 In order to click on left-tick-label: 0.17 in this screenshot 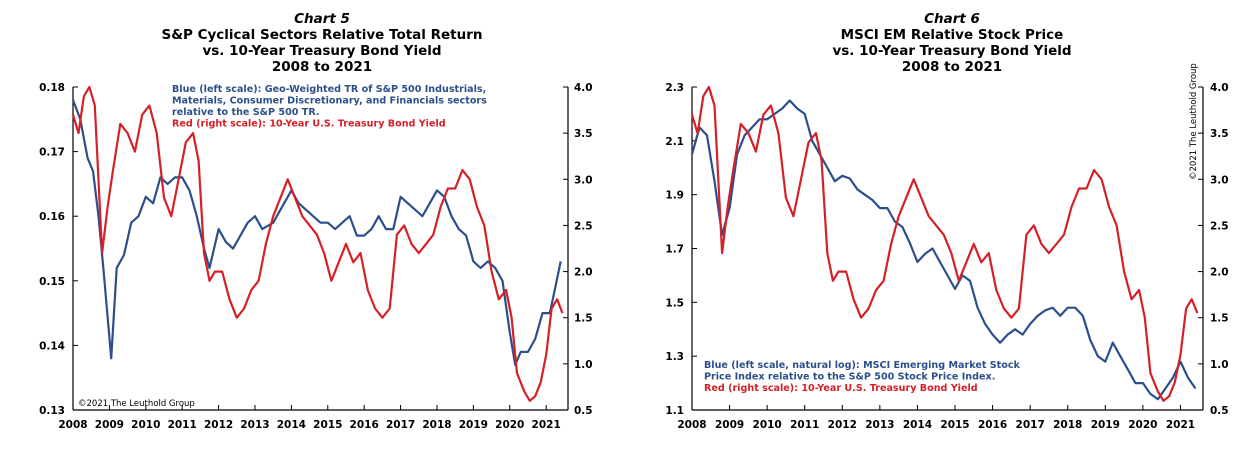, I will do `click(52, 153)`.